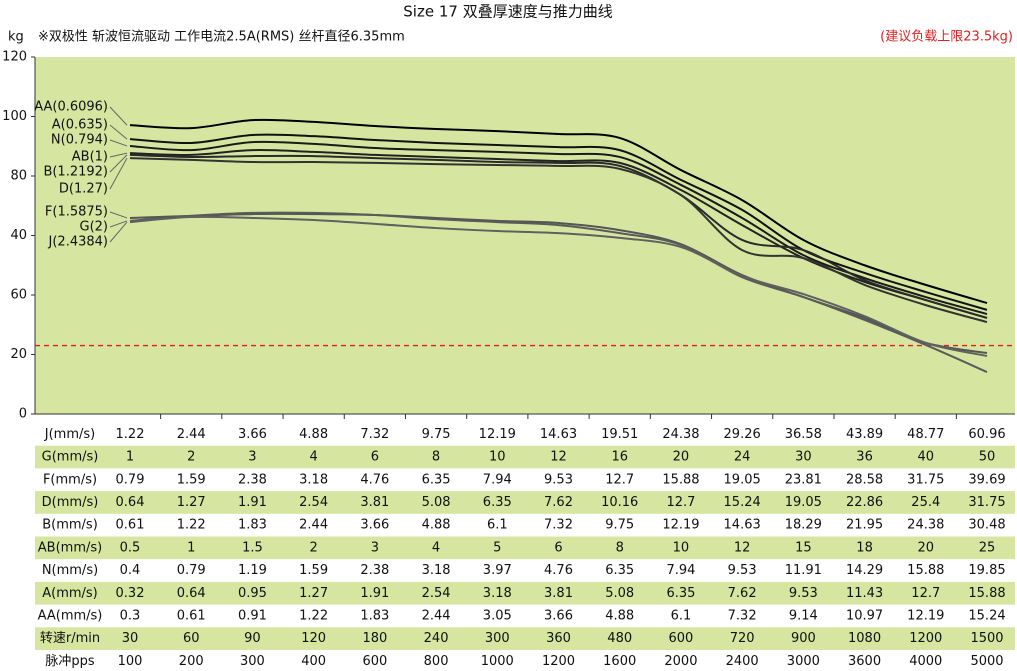 This screenshot has height=671, width=1017. What do you see at coordinates (191, 593) in the screenshot?
I see `table-cell: 0.64` at bounding box center [191, 593].